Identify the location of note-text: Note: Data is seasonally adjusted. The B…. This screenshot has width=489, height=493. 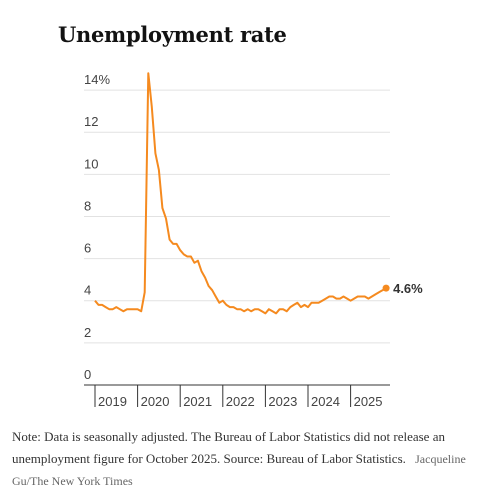
(228, 447).